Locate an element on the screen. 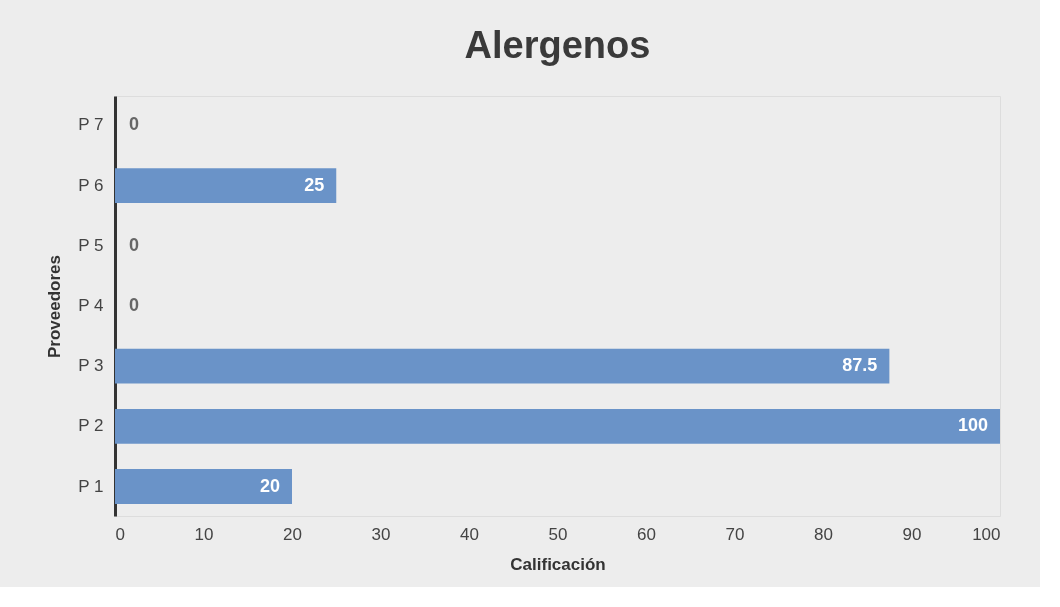 The image size is (1060, 607). y-tick-label: P 2 is located at coordinates (91, 426).